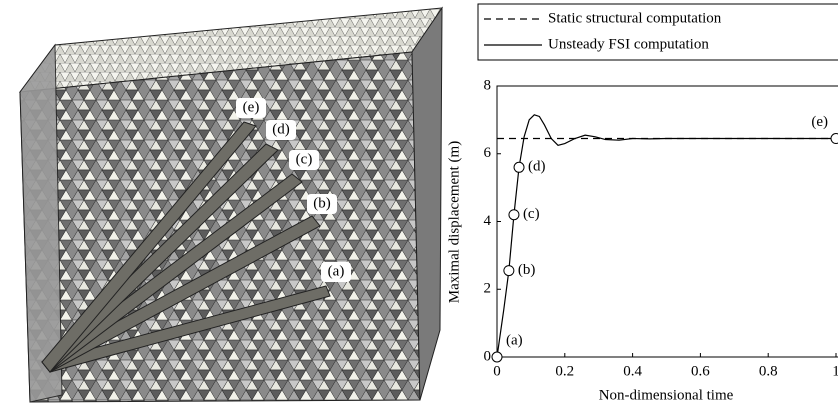 The image size is (838, 412). I want to click on plate-labels: (e) (d) (c) (b) (a), so click(293, 190).